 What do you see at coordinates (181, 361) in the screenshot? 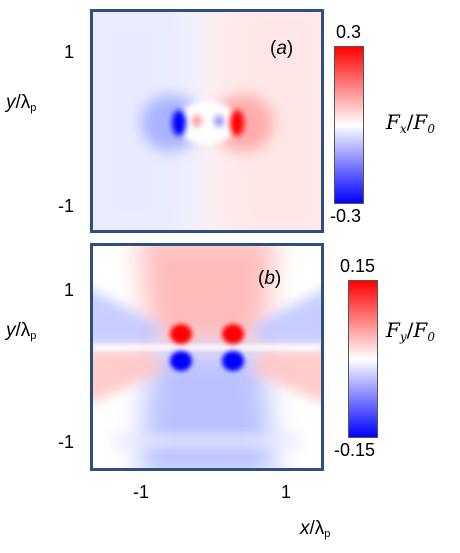
I see `panel-b-negative-peak-left` at bounding box center [181, 361].